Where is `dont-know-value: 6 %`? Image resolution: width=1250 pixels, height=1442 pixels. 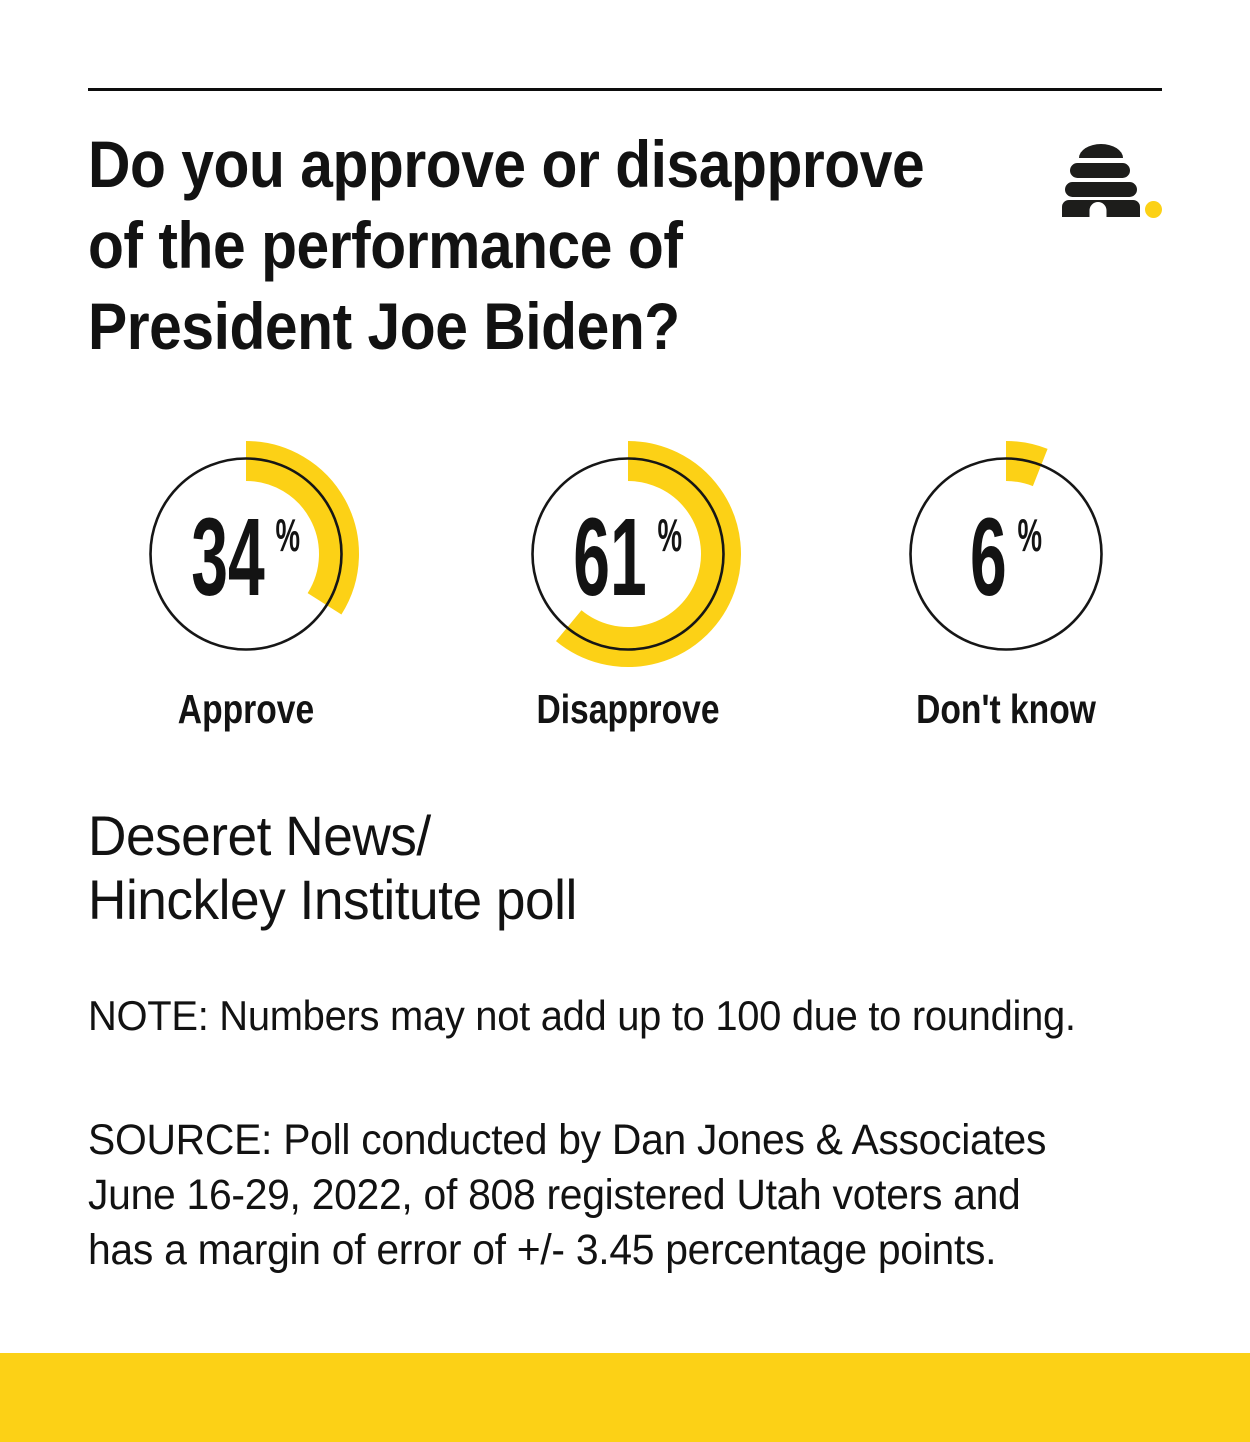
dont-know-value: 6 % is located at coordinates (1006, 554).